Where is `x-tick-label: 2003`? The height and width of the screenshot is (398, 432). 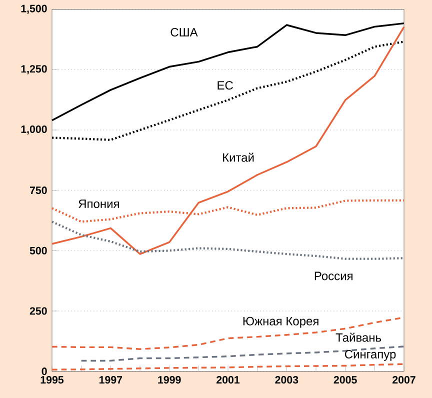 x-tick-label: 2003 is located at coordinates (286, 380).